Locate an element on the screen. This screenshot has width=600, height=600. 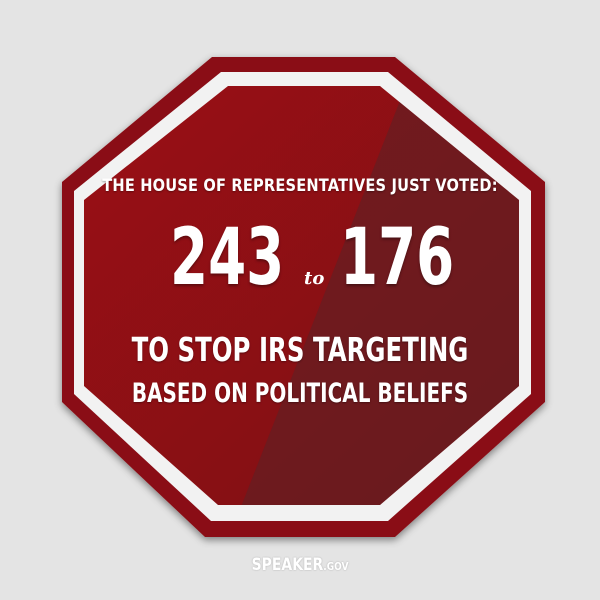
message-line-one: TO STOP IRS TARGETING is located at coordinates (300, 349).